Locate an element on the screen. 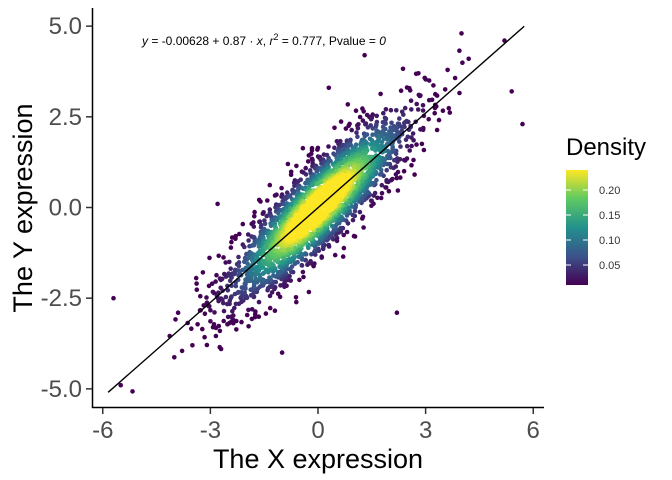 The height and width of the screenshot is (480, 672). y-tick-label: 5.0 is located at coordinates (65, 26).